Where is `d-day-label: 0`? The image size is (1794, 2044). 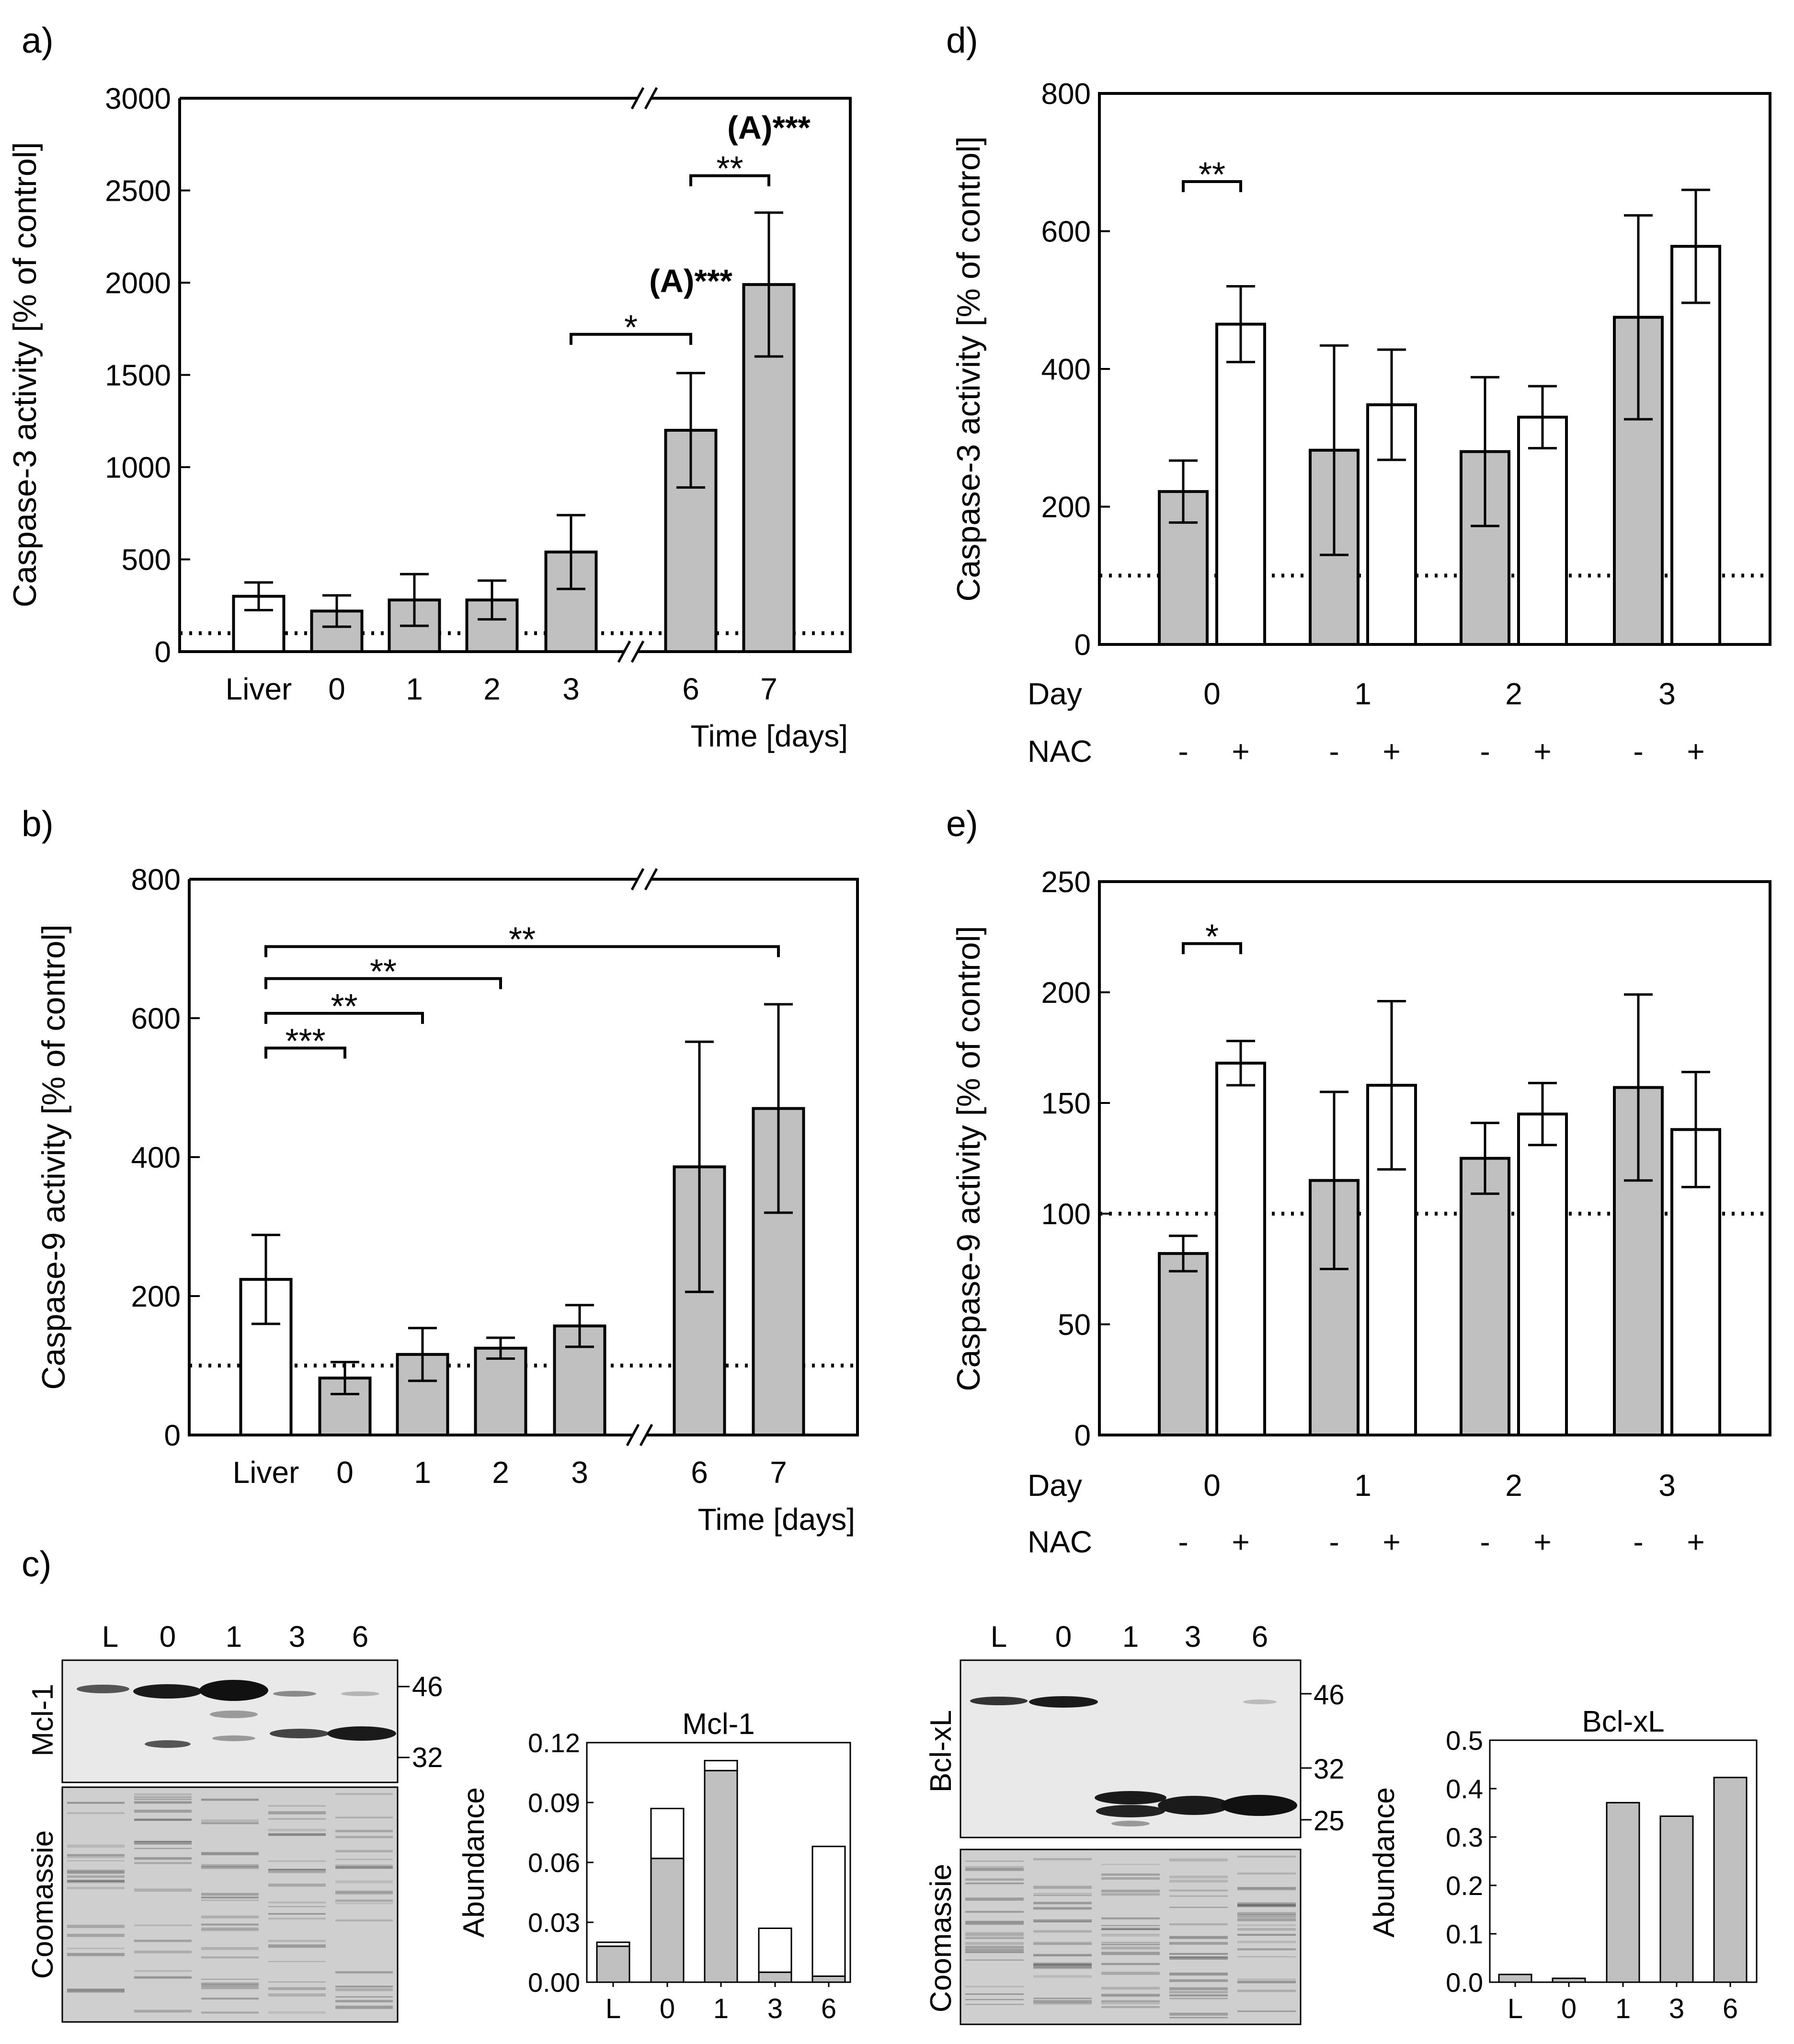
d-day-label: 0 is located at coordinates (1212, 694).